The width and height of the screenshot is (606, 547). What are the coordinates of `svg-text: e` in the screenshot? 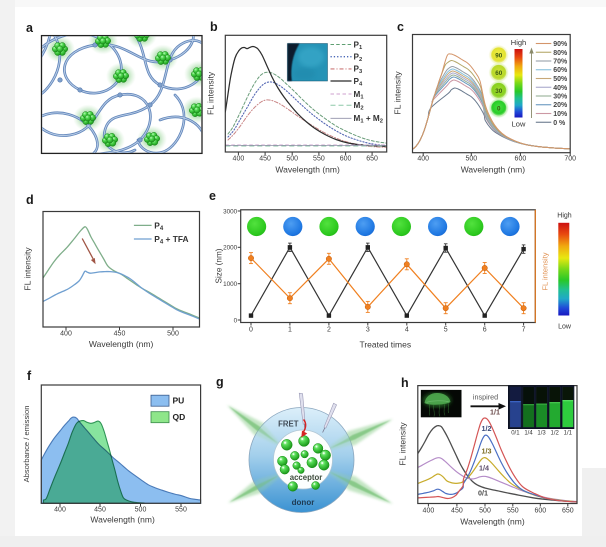 It's located at (212, 196).